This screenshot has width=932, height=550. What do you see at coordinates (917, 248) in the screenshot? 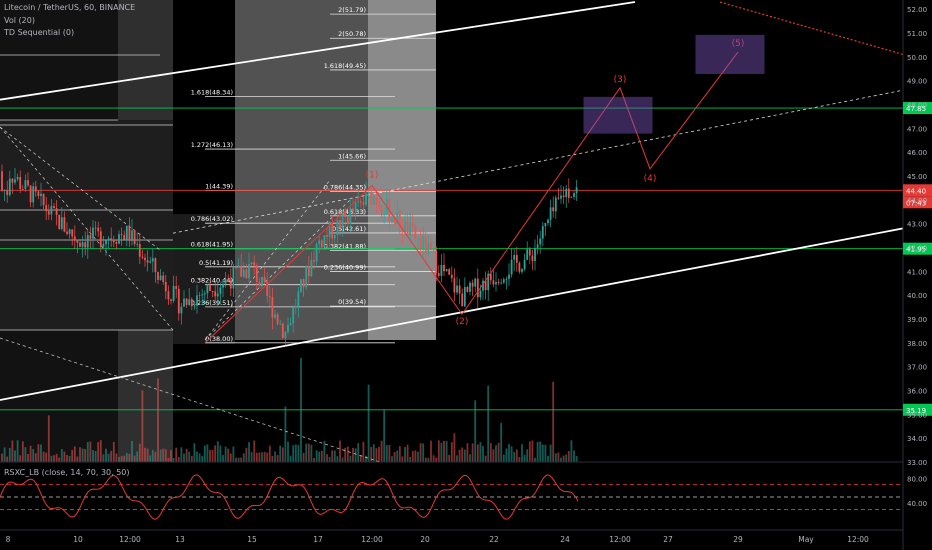
I see `price-tick-label: 42.00` at bounding box center [917, 248].